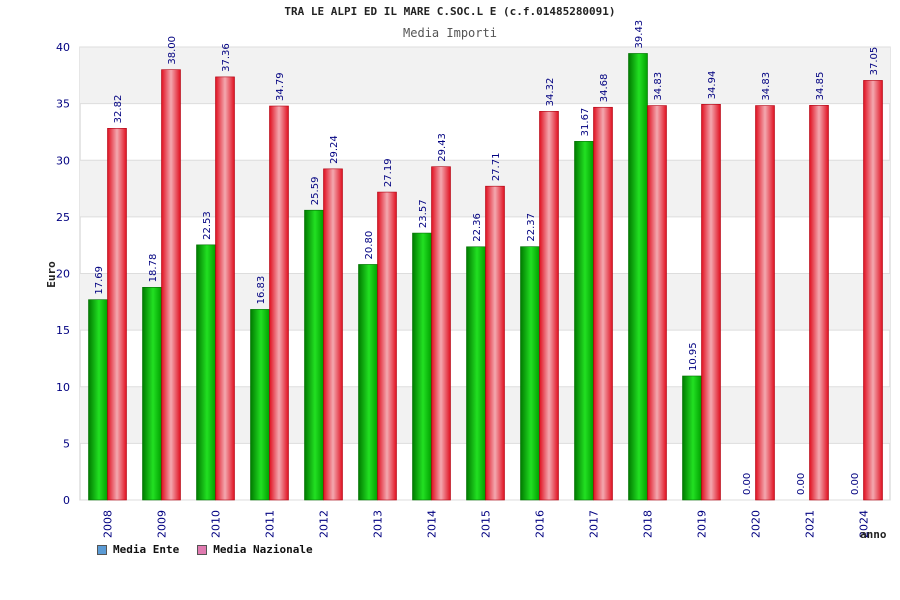 The width and height of the screenshot is (900, 600). I want to click on x-tick-label: 2021, so click(810, 524).